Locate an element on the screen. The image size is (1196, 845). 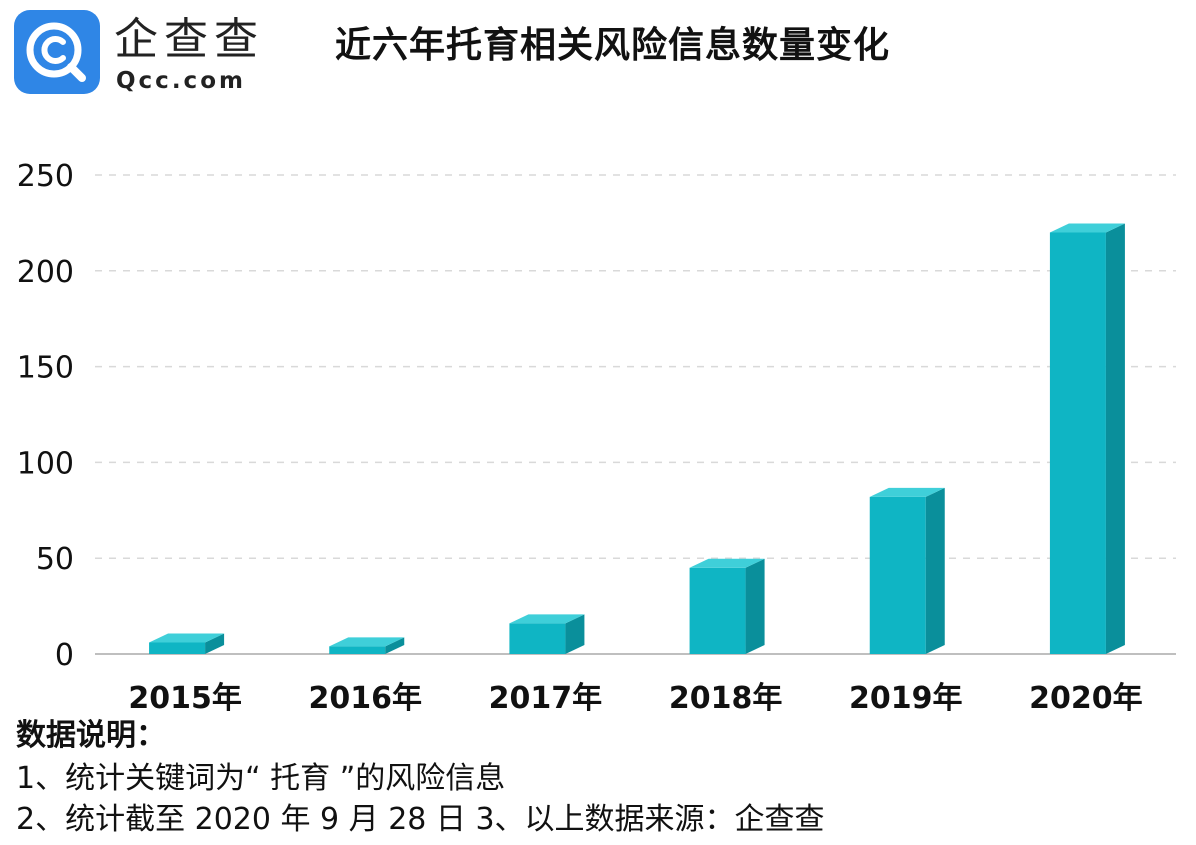
notes-heading: 数据说明： is located at coordinates (91, 735).